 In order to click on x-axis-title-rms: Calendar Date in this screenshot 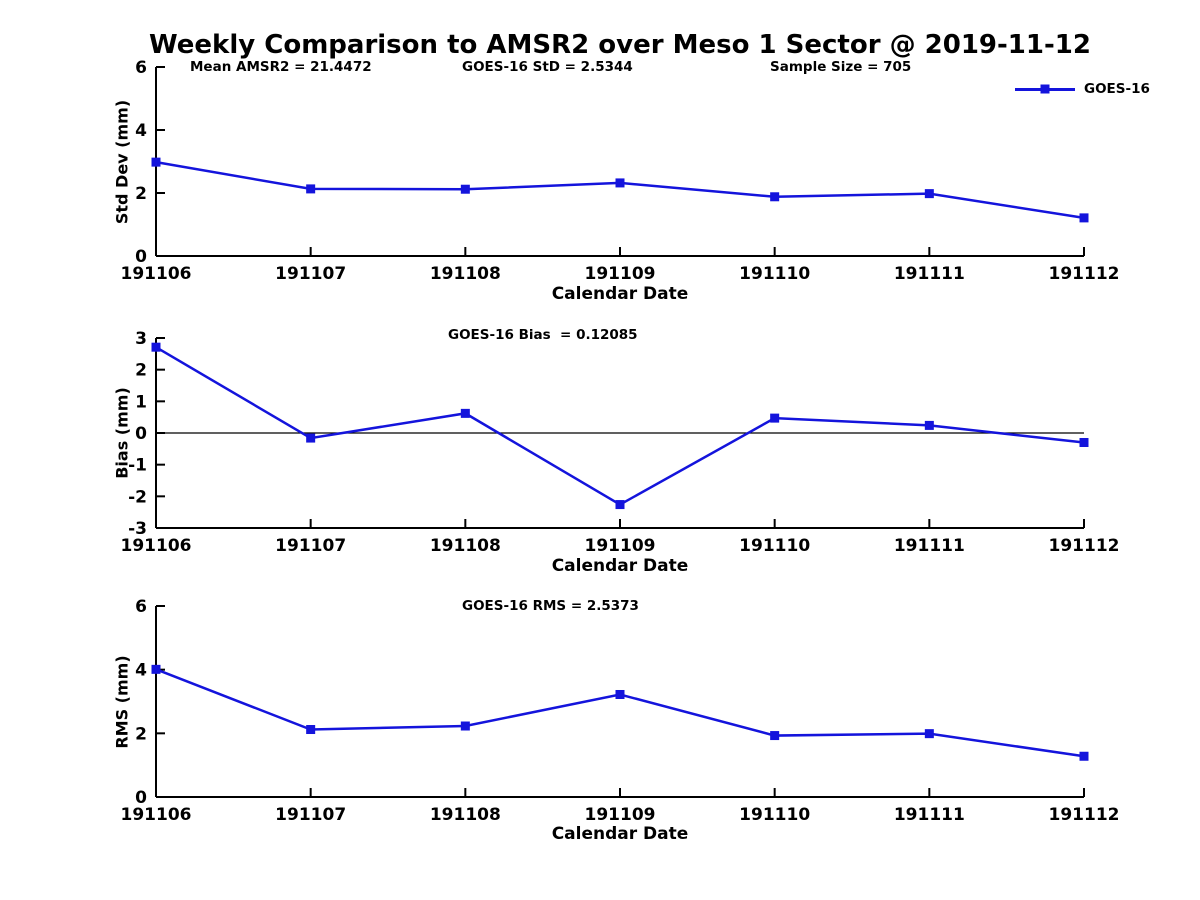, I will do `click(620, 834)`.